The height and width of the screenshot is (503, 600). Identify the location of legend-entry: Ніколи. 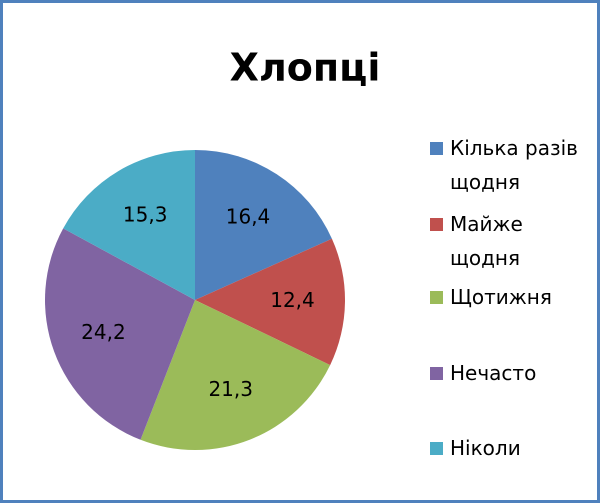
(512, 448).